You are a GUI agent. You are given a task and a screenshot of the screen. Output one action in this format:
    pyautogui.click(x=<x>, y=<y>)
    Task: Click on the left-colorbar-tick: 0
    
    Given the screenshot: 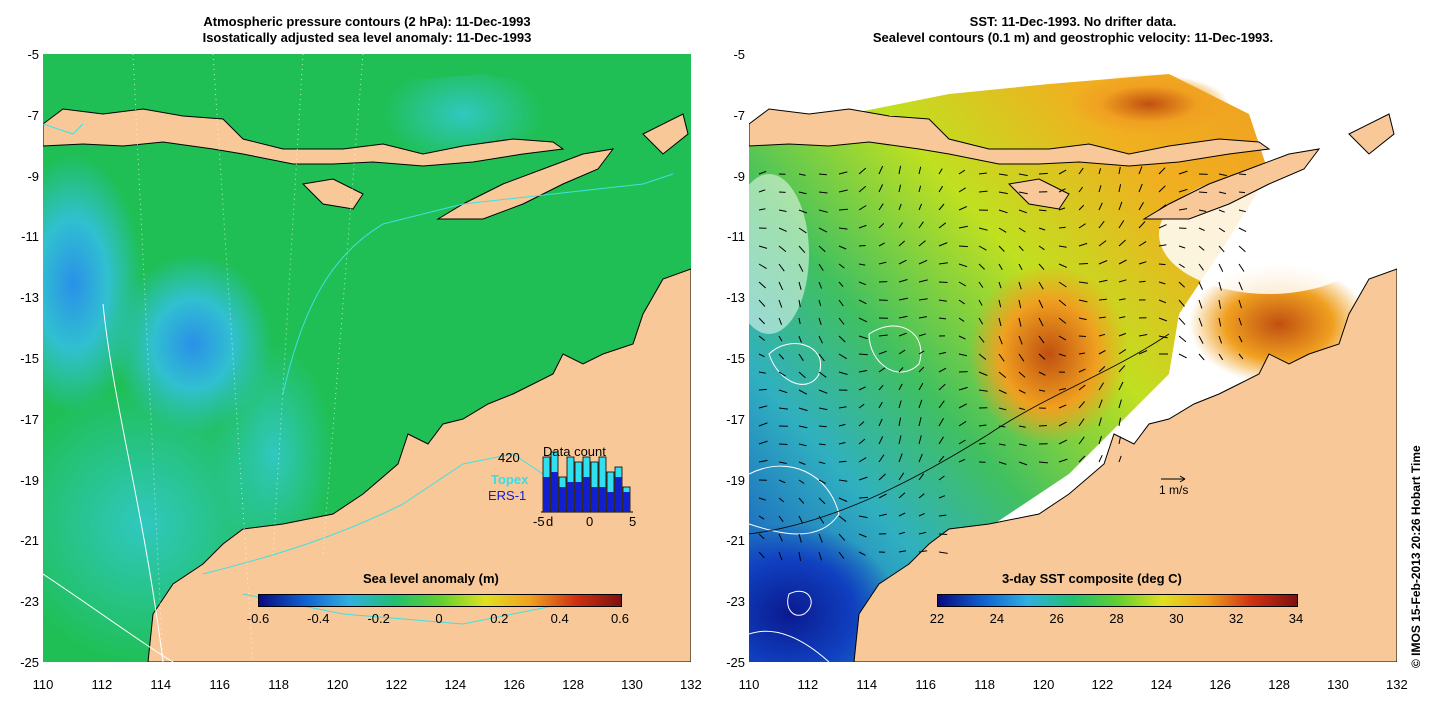 What is the action you would take?
    pyautogui.click(x=439, y=618)
    